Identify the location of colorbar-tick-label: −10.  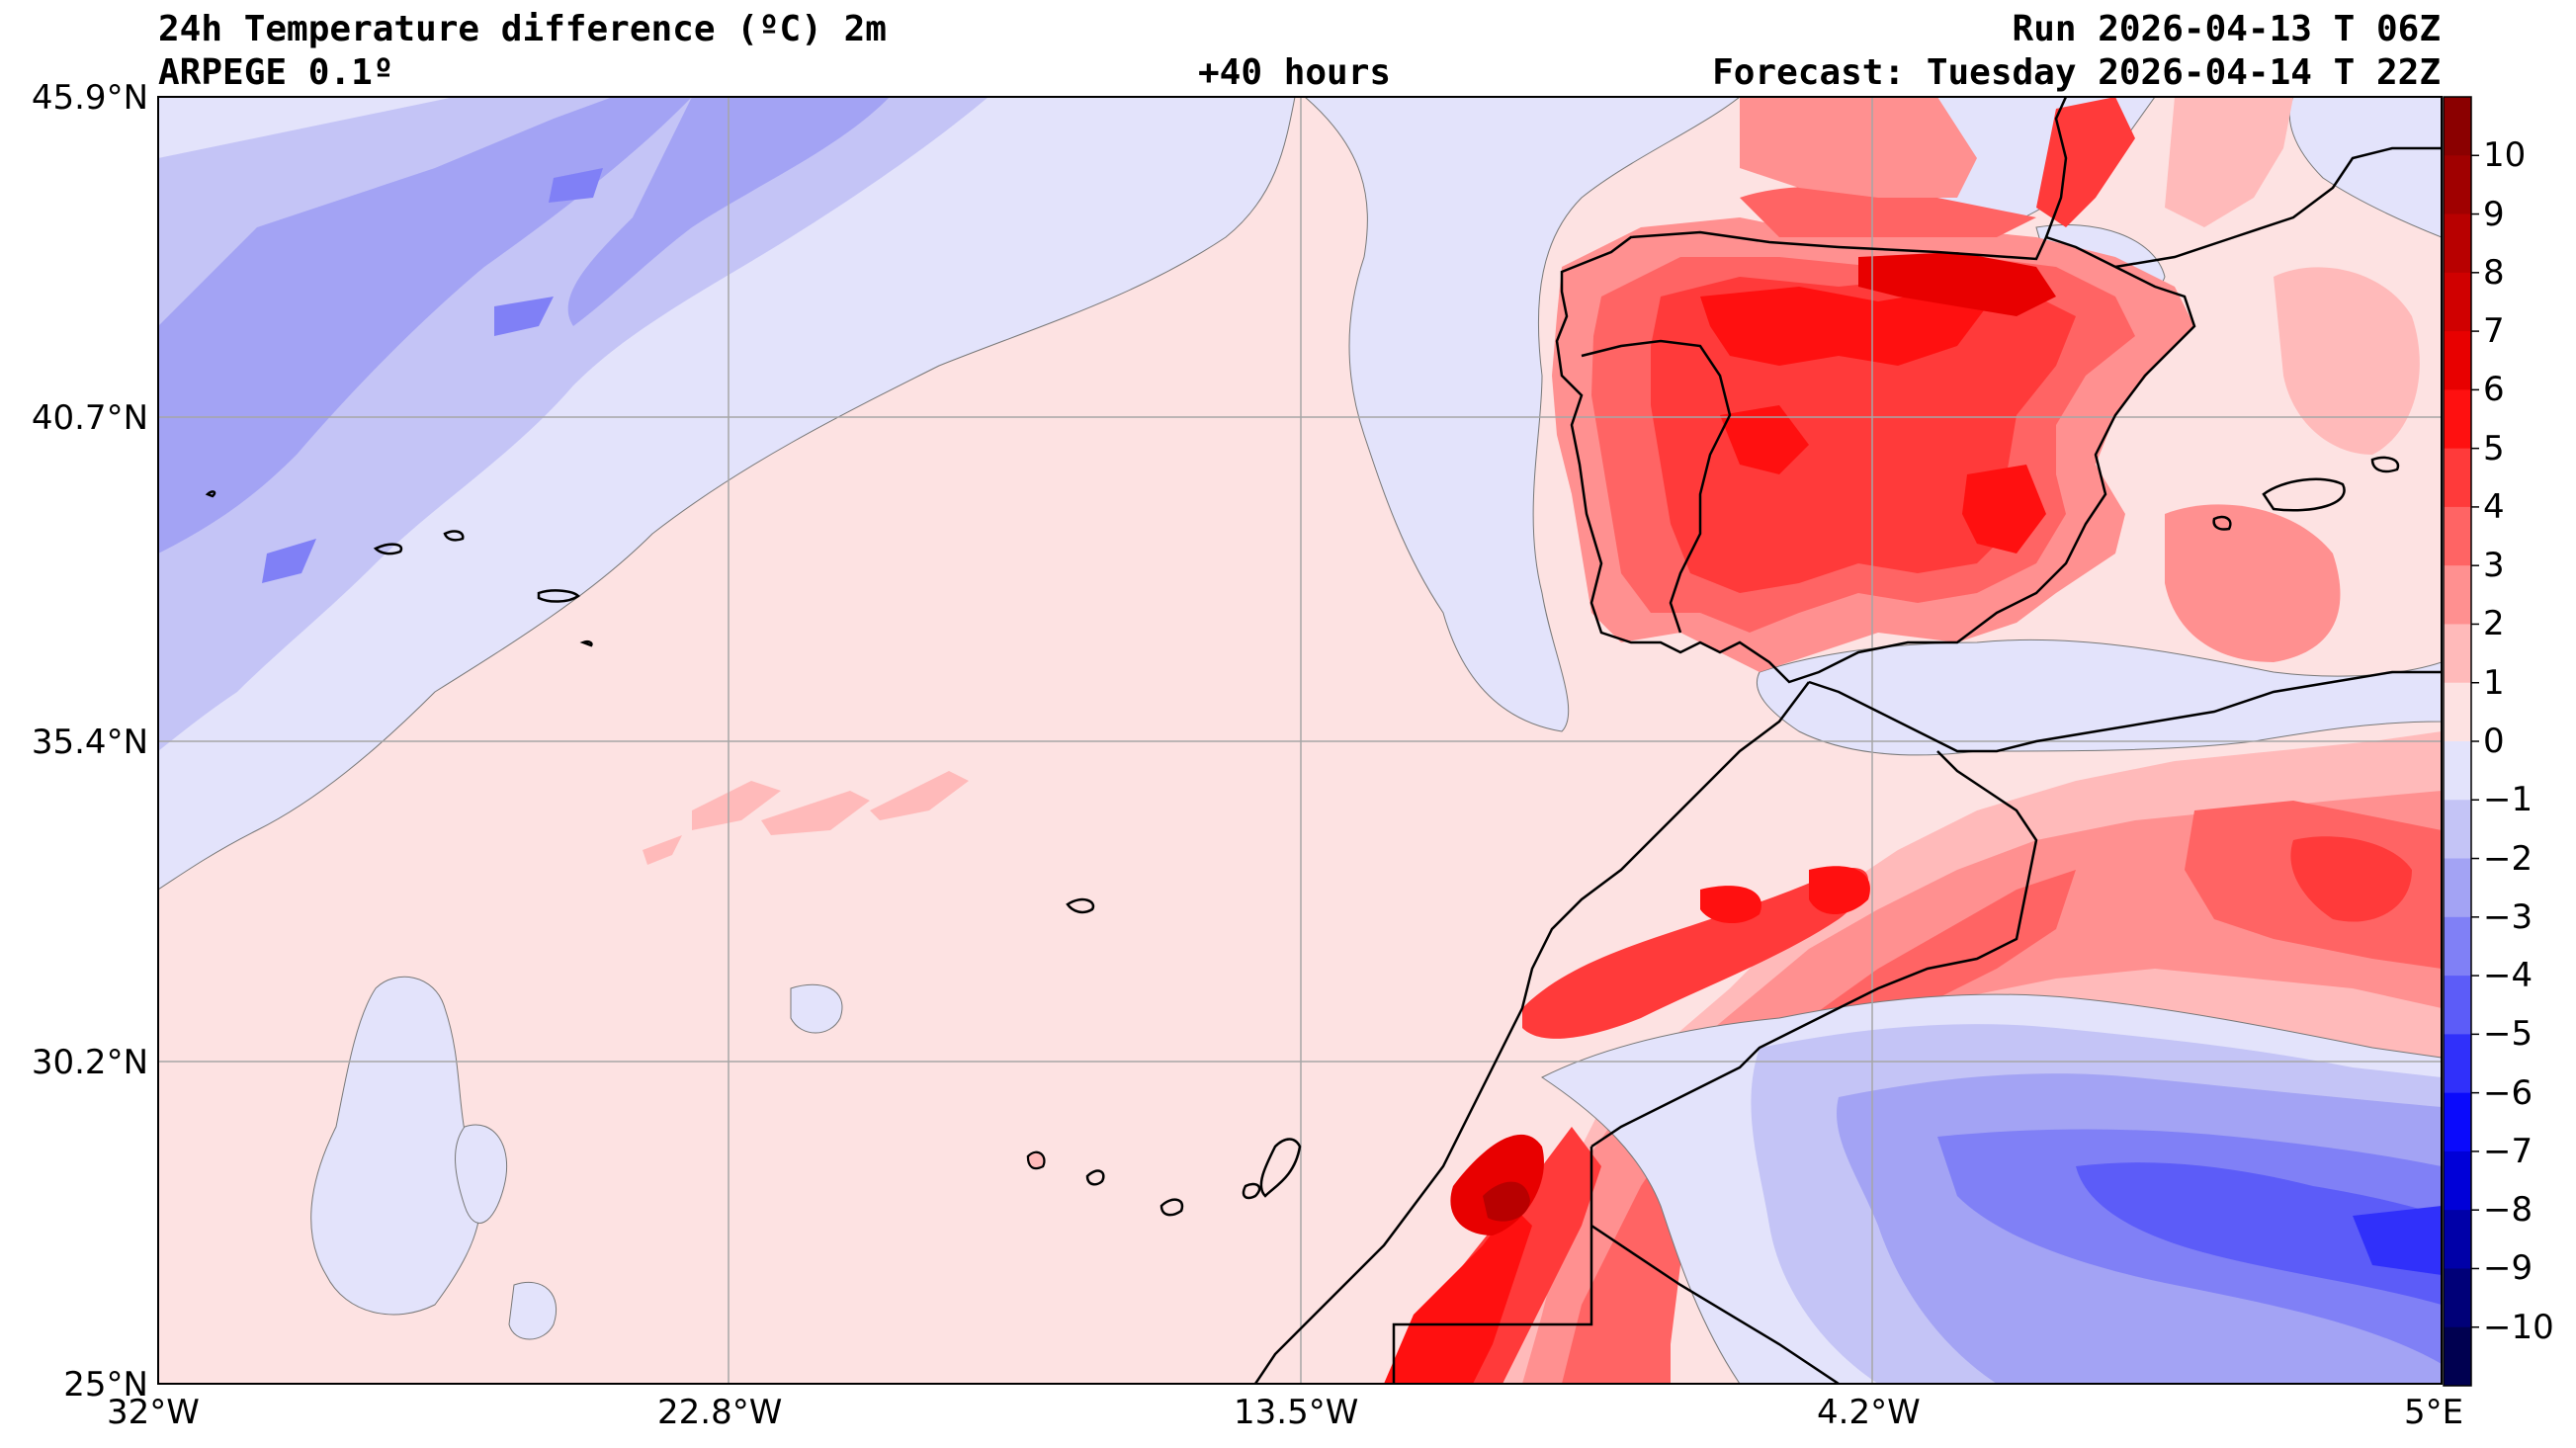
(2518, 1327).